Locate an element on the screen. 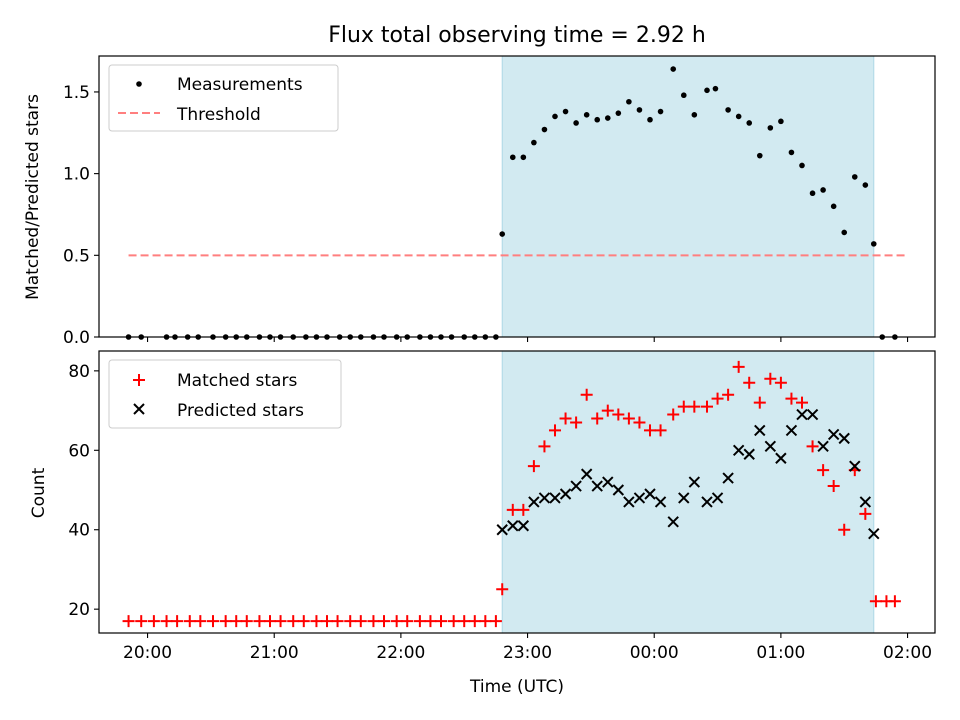 The width and height of the screenshot is (960, 720). legend-measurements-label: Measurements is located at coordinates (240, 85).